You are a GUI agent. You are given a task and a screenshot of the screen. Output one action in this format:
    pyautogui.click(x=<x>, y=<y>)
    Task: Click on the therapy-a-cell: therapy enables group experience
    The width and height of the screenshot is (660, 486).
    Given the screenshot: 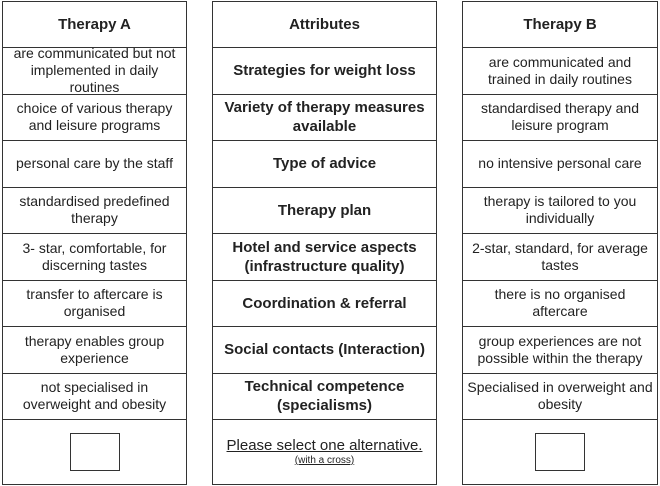 What is the action you would take?
    pyautogui.click(x=94, y=350)
    